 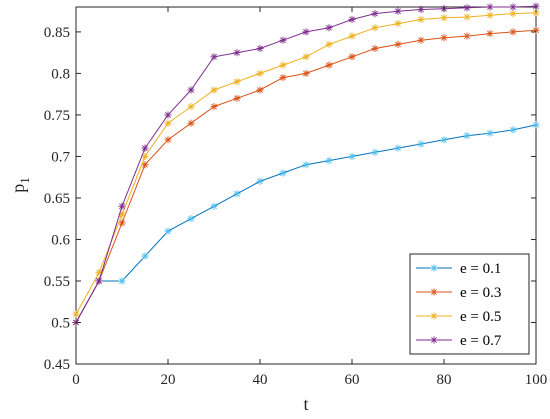 I want to click on legend: e = 0.1 e = 0.3 e = 0.5 e = 0.7, so click(x=469, y=304).